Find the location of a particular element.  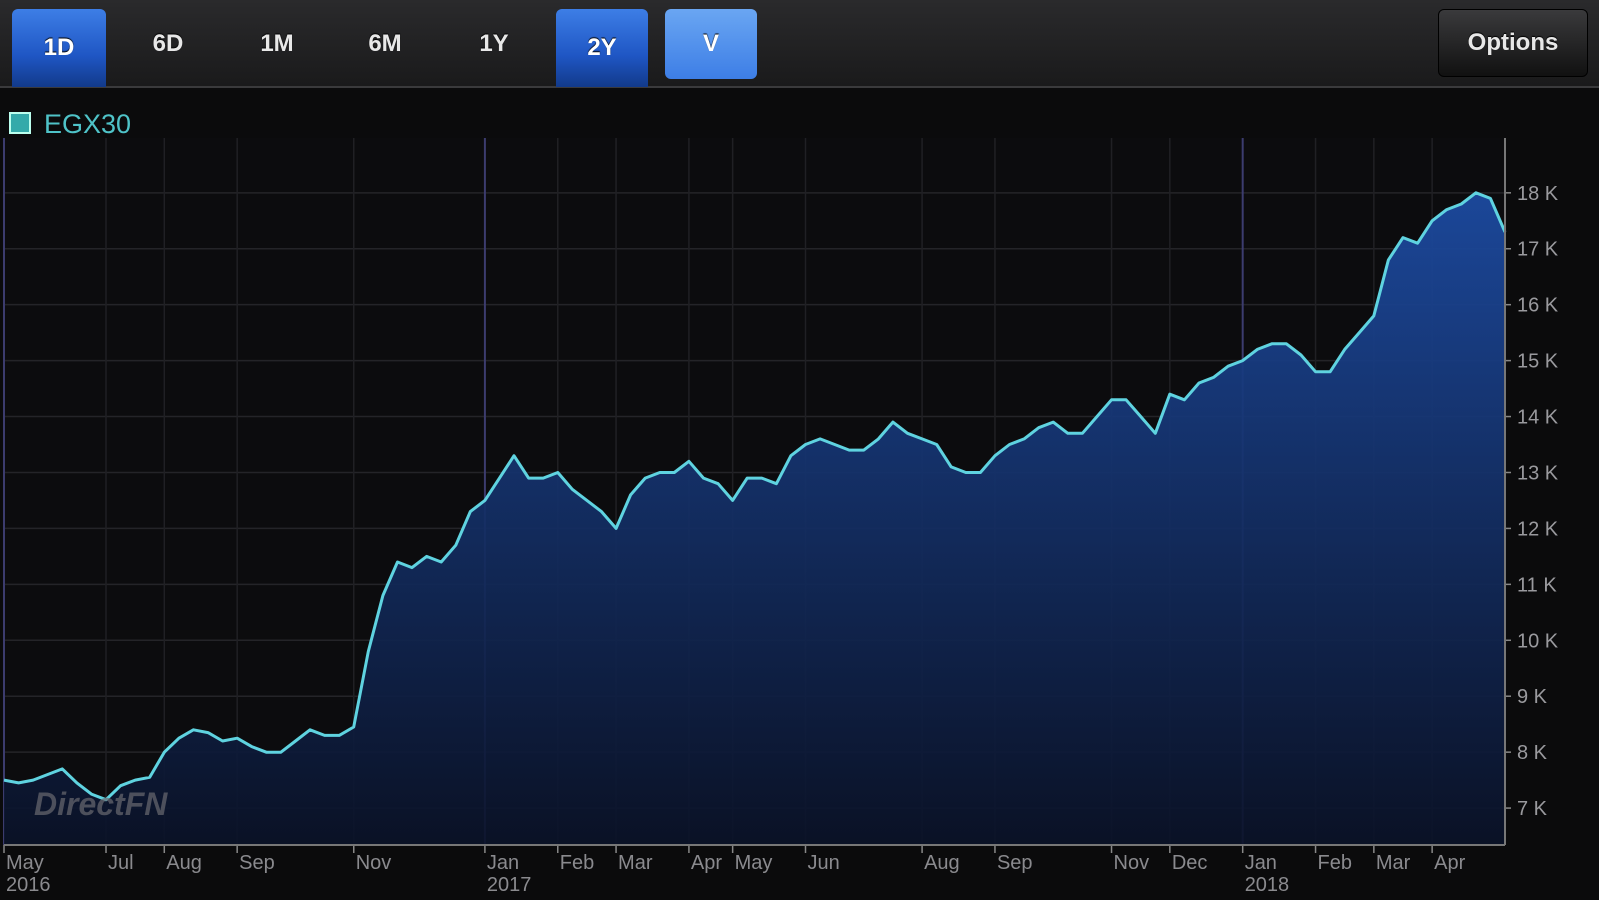

y-tick-label: 12 K is located at coordinates (1538, 529).